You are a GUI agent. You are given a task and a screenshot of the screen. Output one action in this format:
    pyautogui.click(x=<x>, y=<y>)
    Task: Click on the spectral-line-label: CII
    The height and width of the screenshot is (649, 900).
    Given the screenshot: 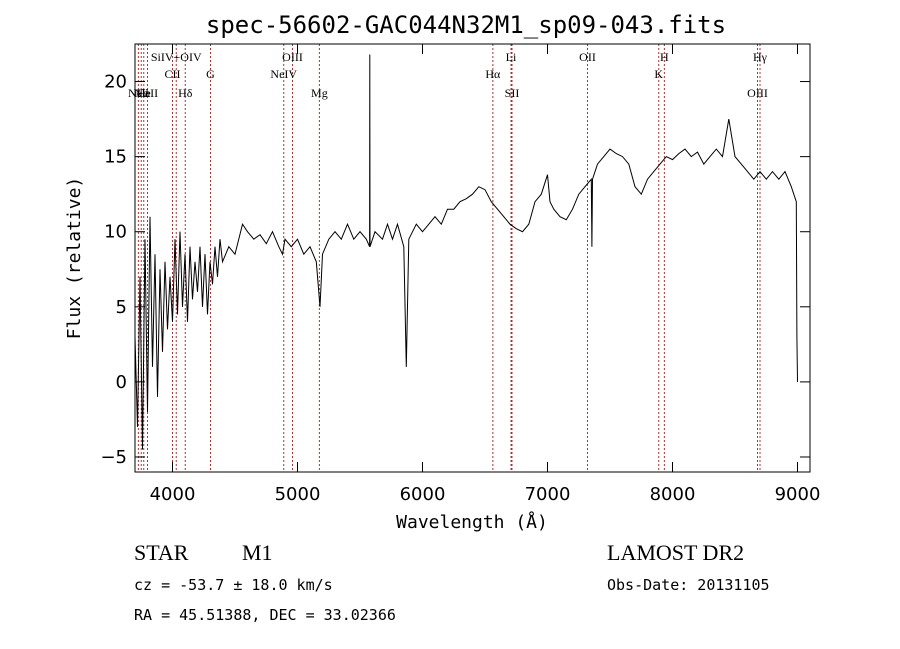 What is the action you would take?
    pyautogui.click(x=173, y=74)
    